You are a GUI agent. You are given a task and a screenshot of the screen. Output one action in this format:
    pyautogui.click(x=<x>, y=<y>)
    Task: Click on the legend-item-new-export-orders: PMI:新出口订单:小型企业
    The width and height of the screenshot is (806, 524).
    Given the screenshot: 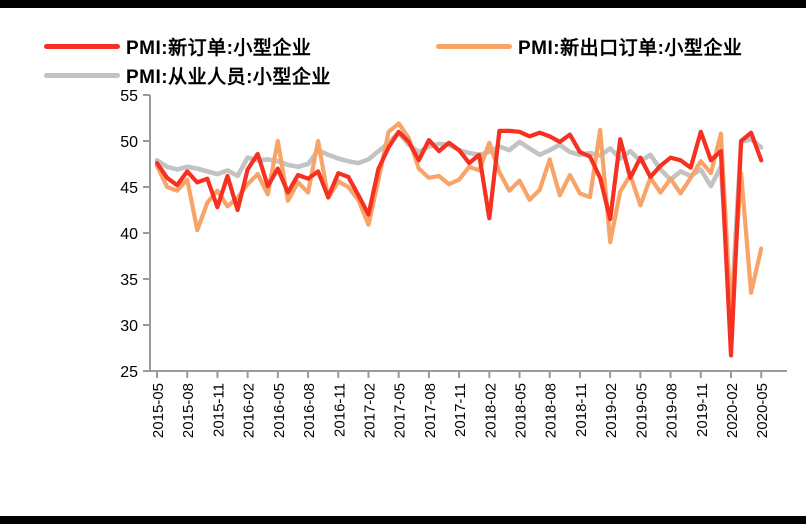 What is the action you would take?
    pyautogui.click(x=589, y=46)
    